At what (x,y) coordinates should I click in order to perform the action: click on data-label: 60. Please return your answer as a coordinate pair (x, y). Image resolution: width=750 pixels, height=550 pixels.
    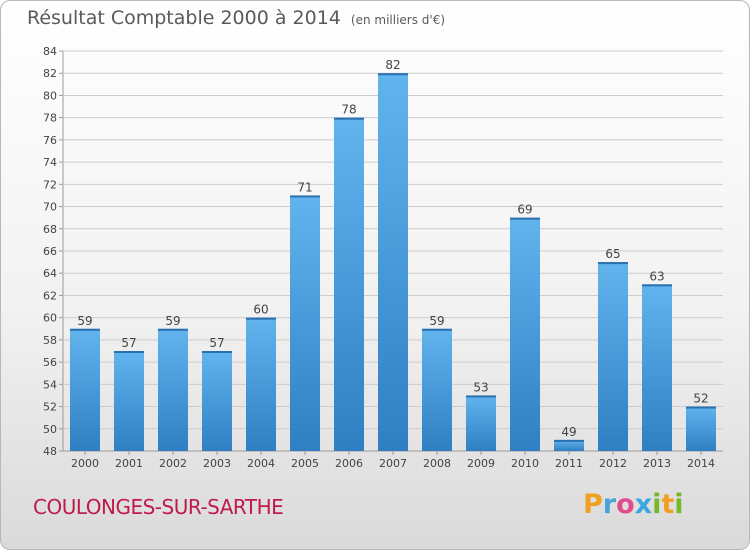
    Looking at the image, I should click on (260, 310).